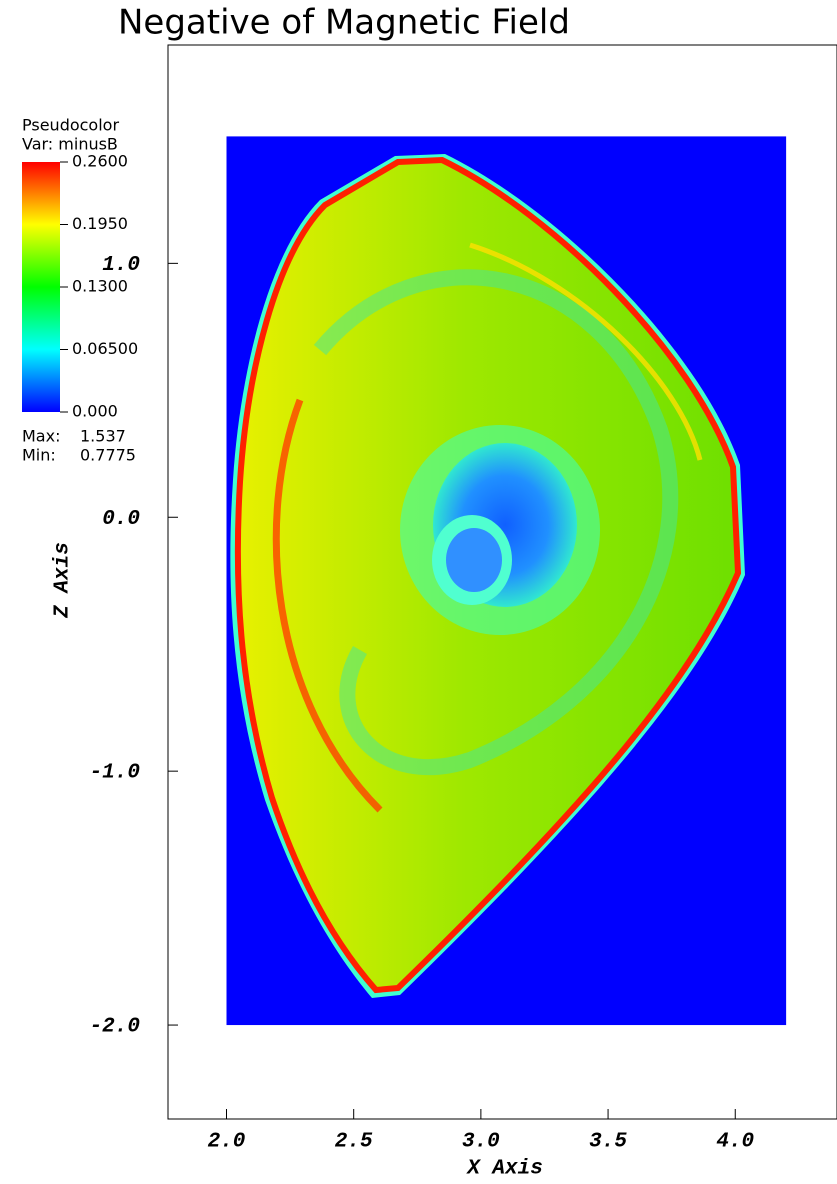 The height and width of the screenshot is (1184, 837). I want to click on min-label: Min:, so click(39, 455).